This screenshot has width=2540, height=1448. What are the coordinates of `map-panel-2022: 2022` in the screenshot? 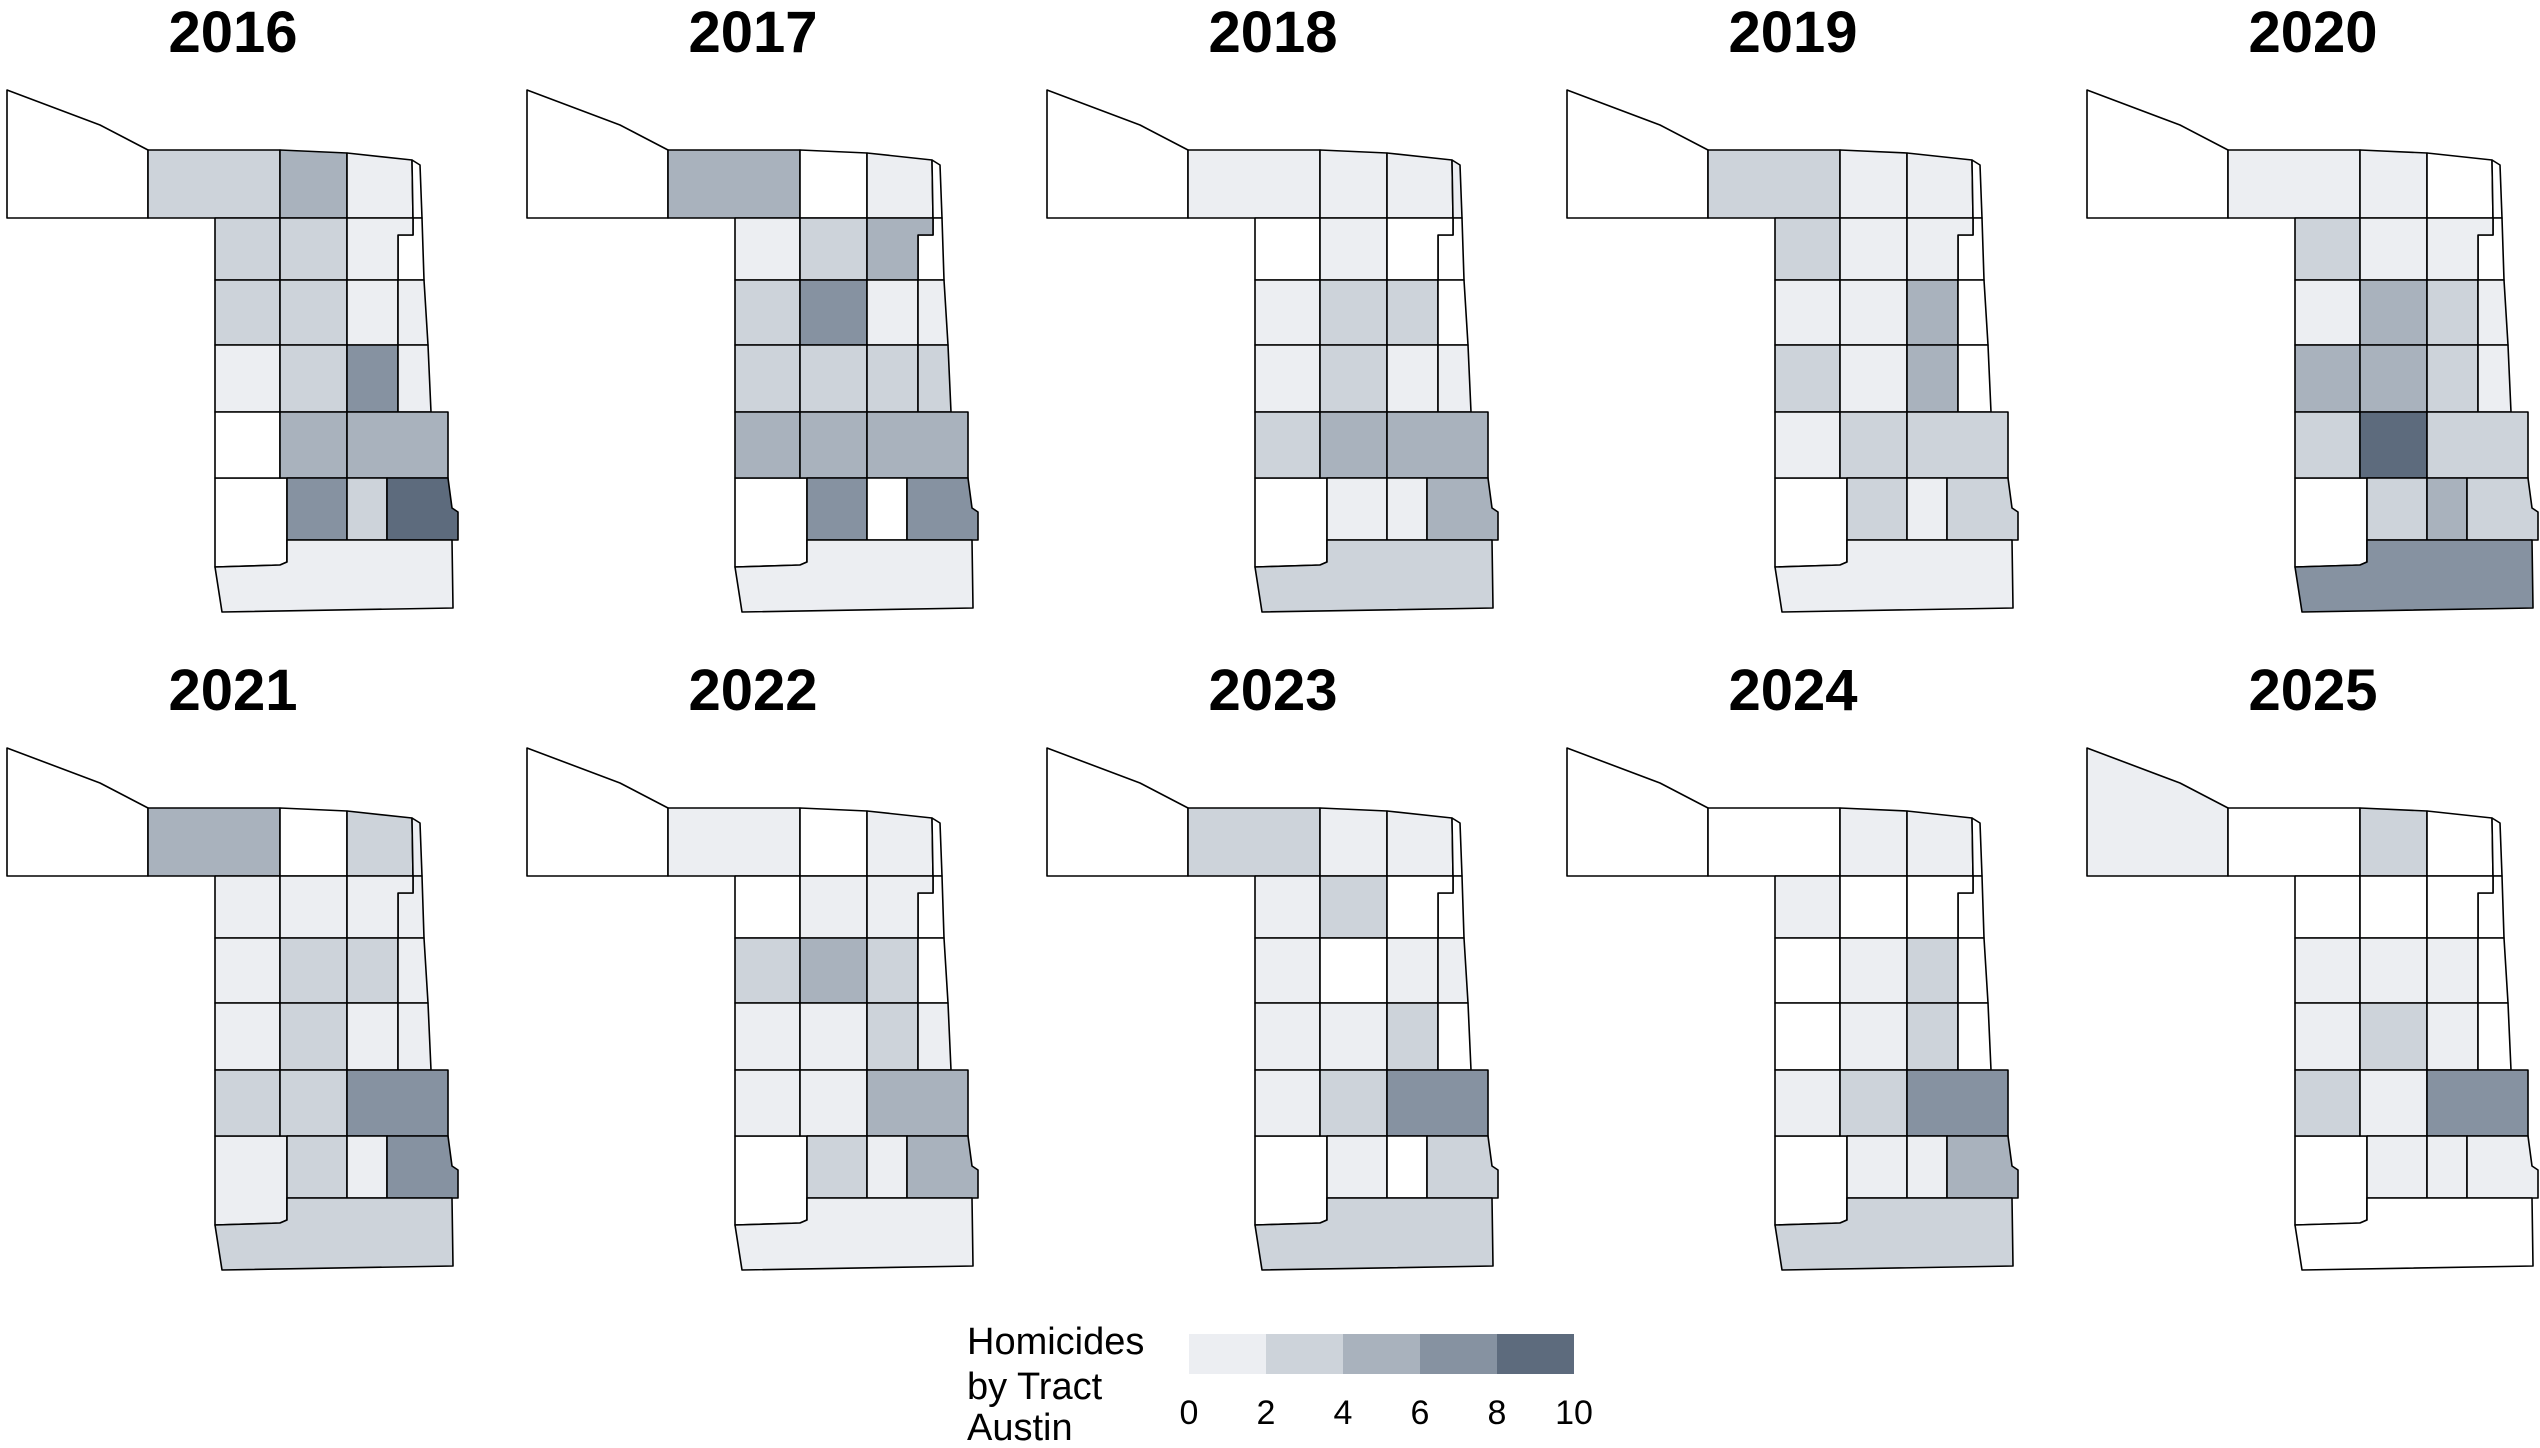 It's located at (752, 964).